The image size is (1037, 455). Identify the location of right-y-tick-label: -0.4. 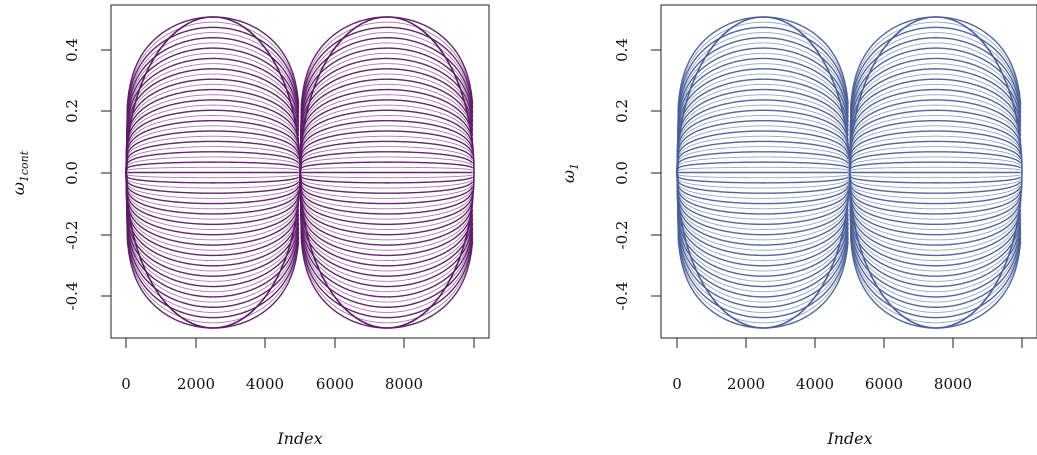
(622, 296).